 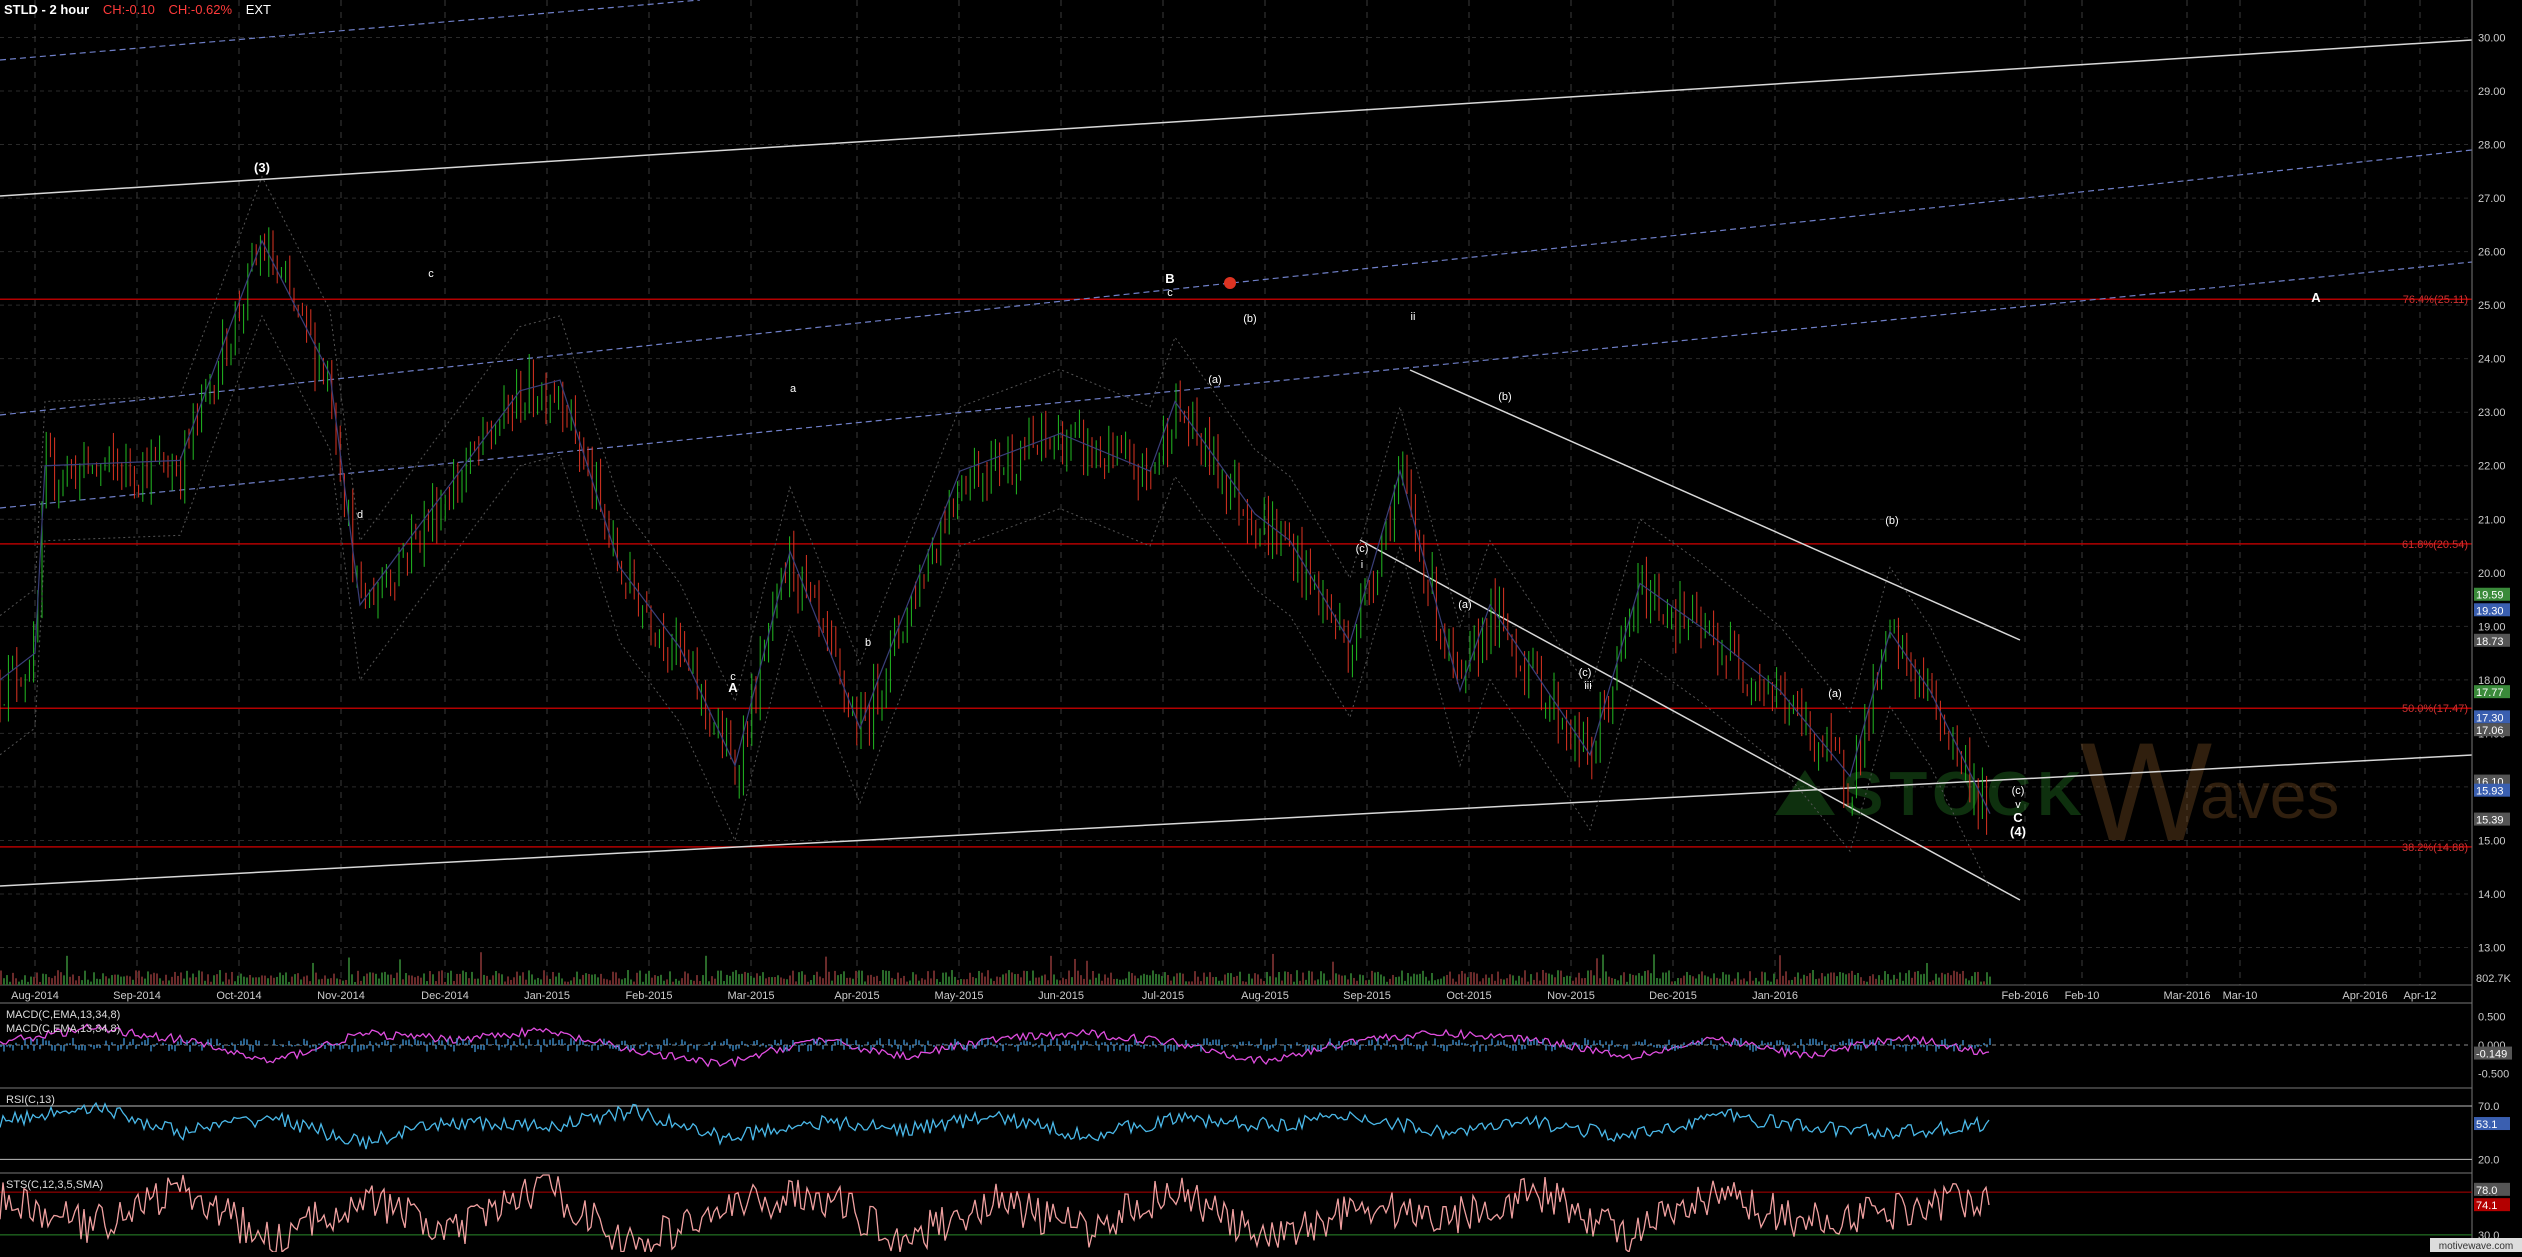 I want to click on x-tick-label: Oct-2015, so click(x=1468, y=996).